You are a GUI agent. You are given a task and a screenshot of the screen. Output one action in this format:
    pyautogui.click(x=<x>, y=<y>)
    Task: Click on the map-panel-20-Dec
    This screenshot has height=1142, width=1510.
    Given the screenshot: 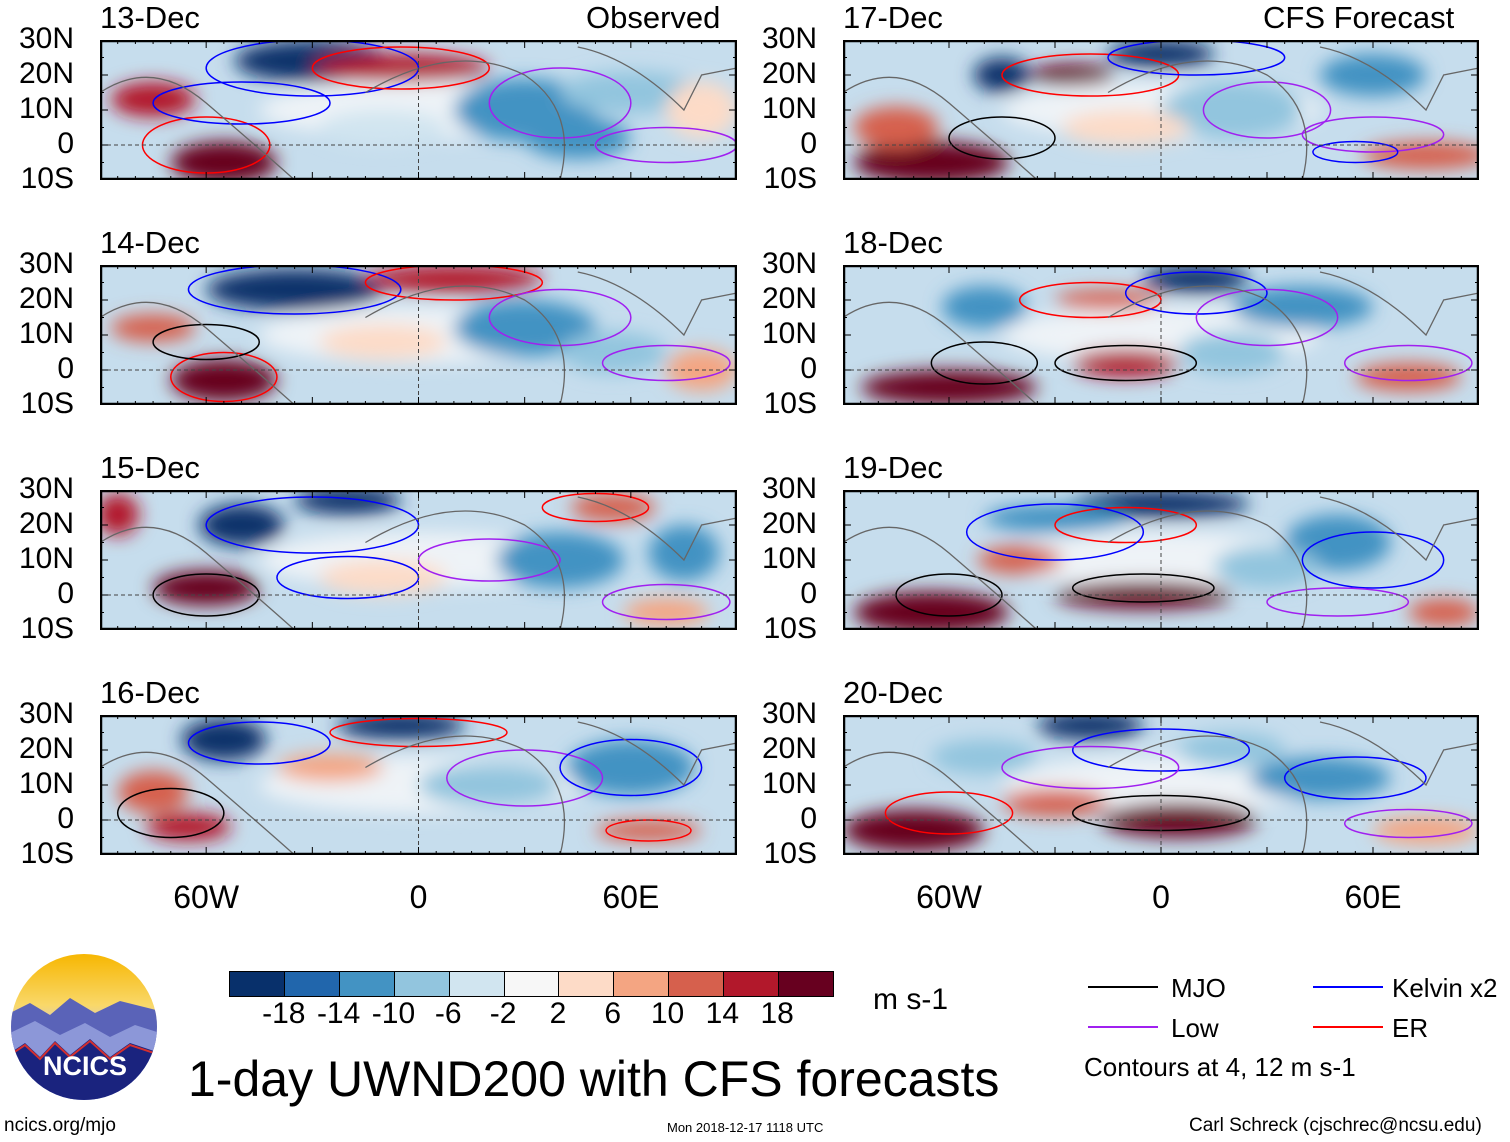 What is the action you would take?
    pyautogui.click(x=1161, y=785)
    